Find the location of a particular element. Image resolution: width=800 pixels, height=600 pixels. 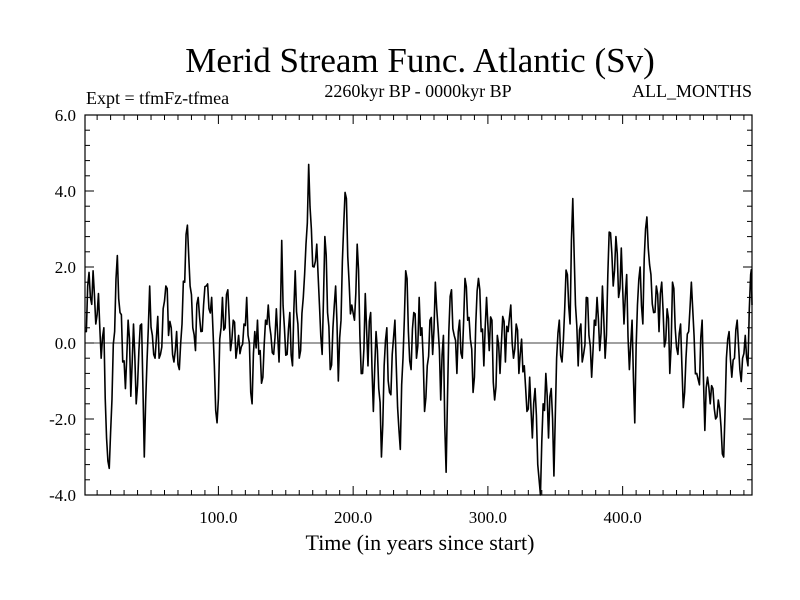

experiment-label: Expt = tfmFz-tfmea is located at coordinates (157, 98).